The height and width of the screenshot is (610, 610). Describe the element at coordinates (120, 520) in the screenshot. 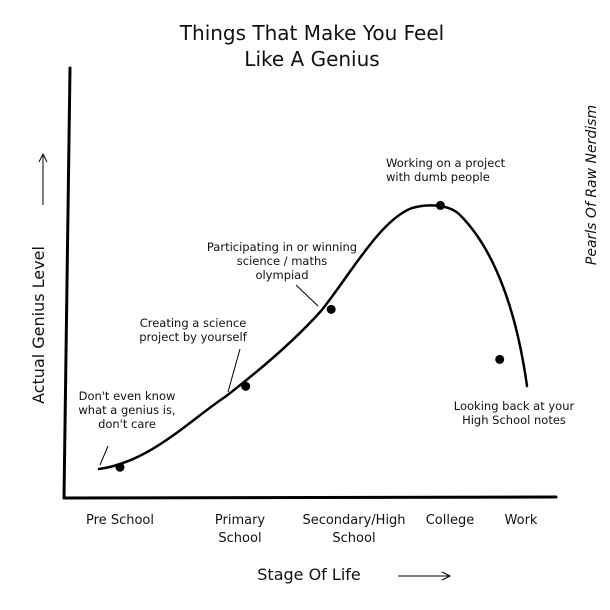

I see `x-tick-label-0-0: Pre School` at that location.